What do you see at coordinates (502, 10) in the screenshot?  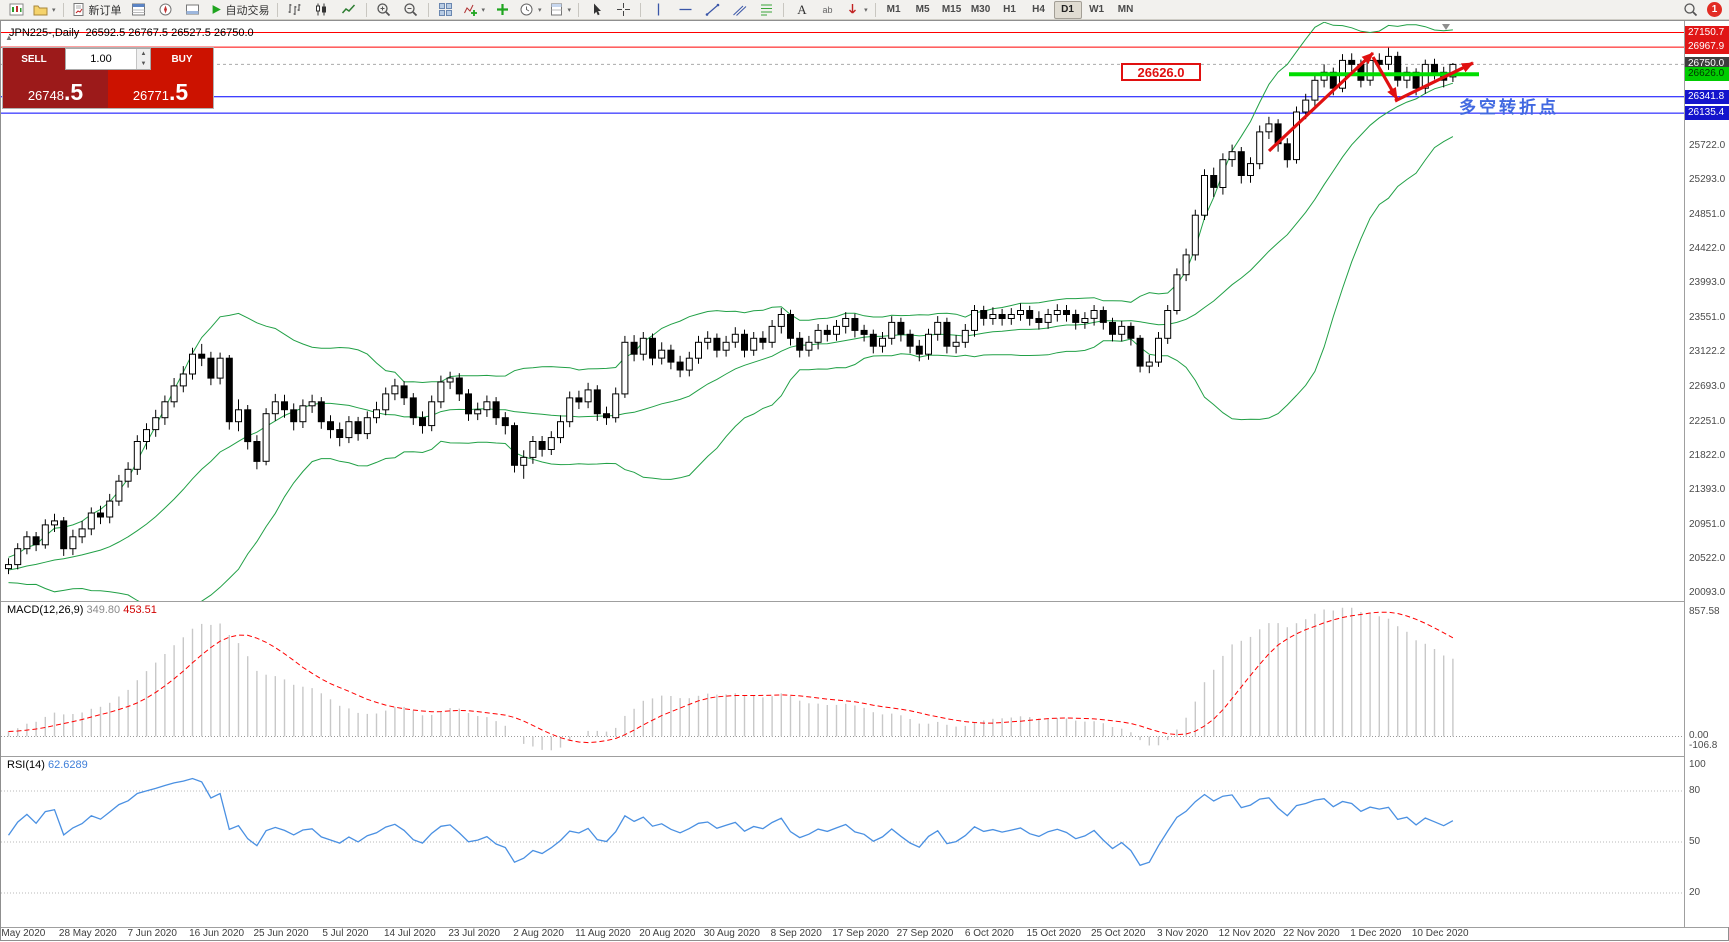 I see `add-indicator-button` at bounding box center [502, 10].